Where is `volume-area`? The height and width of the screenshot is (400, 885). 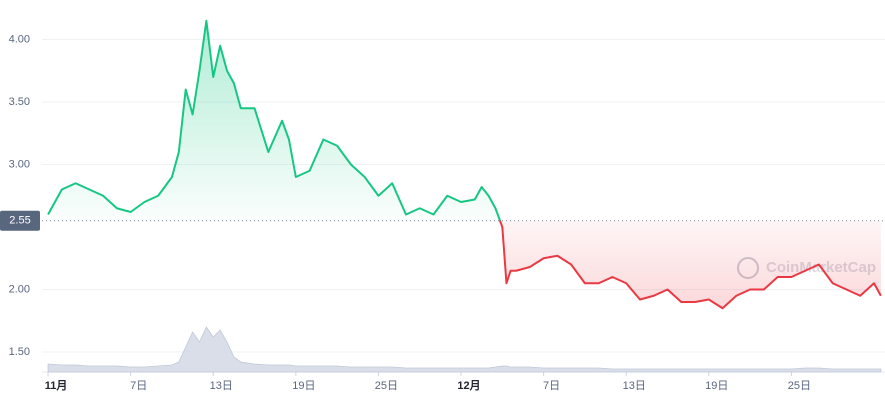 volume-area is located at coordinates (464, 349).